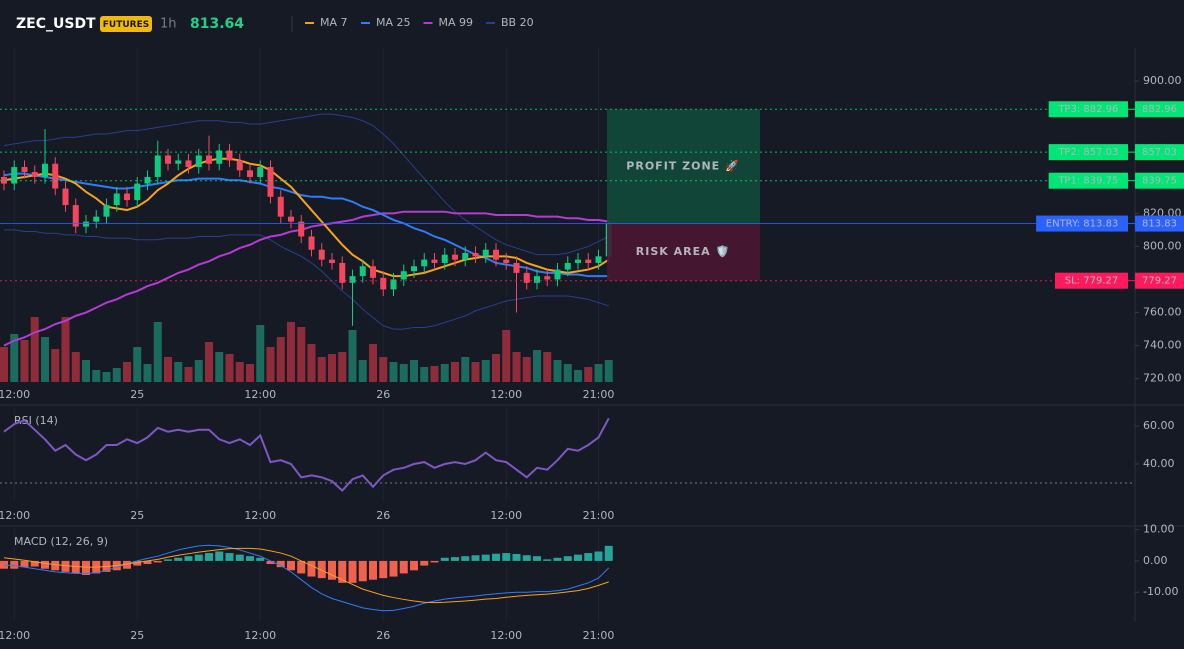  Describe the element at coordinates (61, 541) in the screenshot. I see `panel-title: MACD (12, 26, 9)` at that location.